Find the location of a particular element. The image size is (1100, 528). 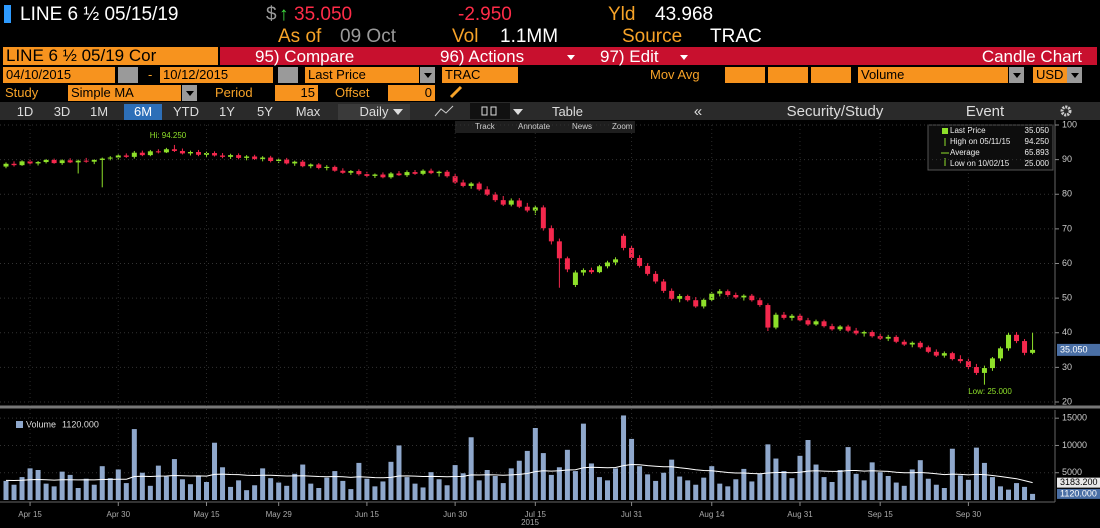

chart-tool: News is located at coordinates (582, 126).